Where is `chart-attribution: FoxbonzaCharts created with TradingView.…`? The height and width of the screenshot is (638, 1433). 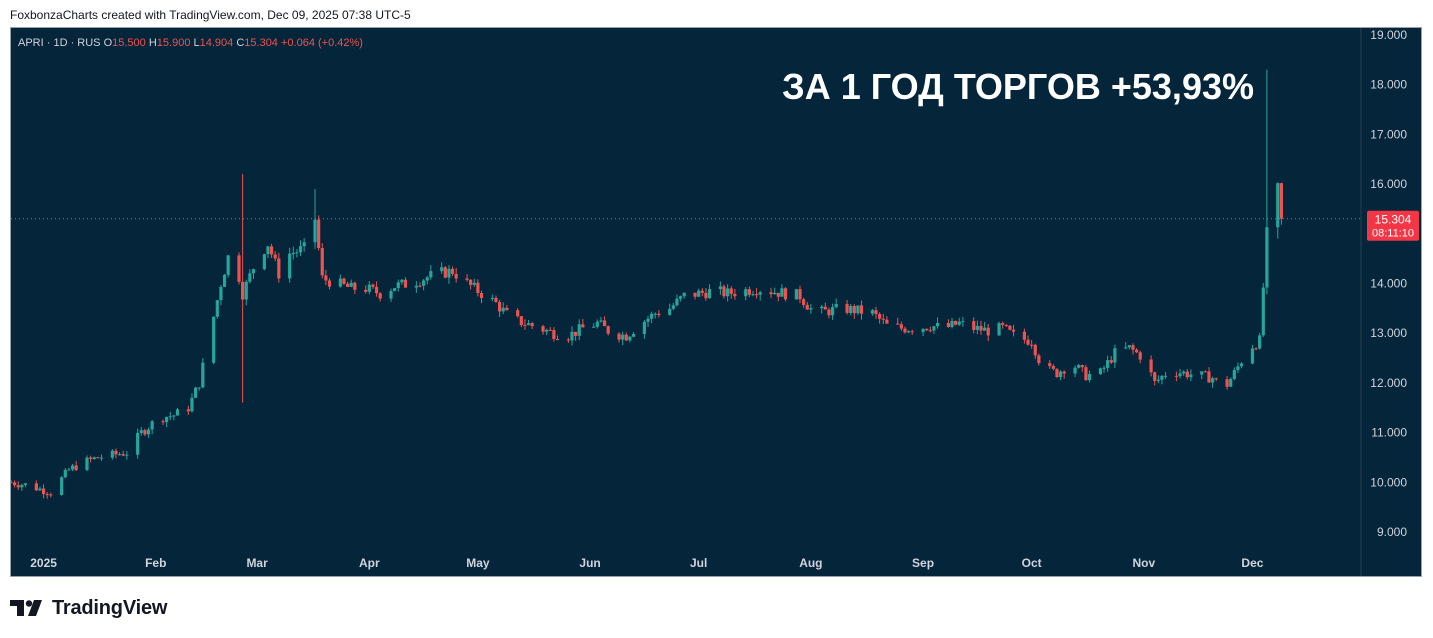
chart-attribution: FoxbonzaCharts created with TradingView.… is located at coordinates (210, 15).